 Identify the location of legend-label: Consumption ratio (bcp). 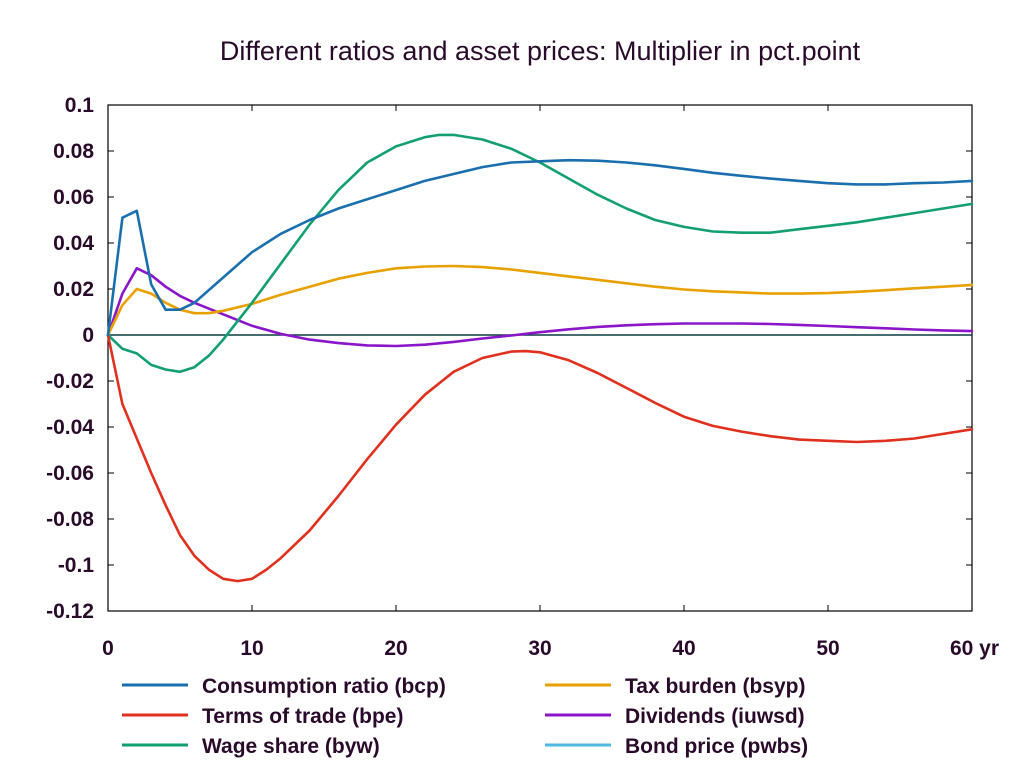
(324, 686).